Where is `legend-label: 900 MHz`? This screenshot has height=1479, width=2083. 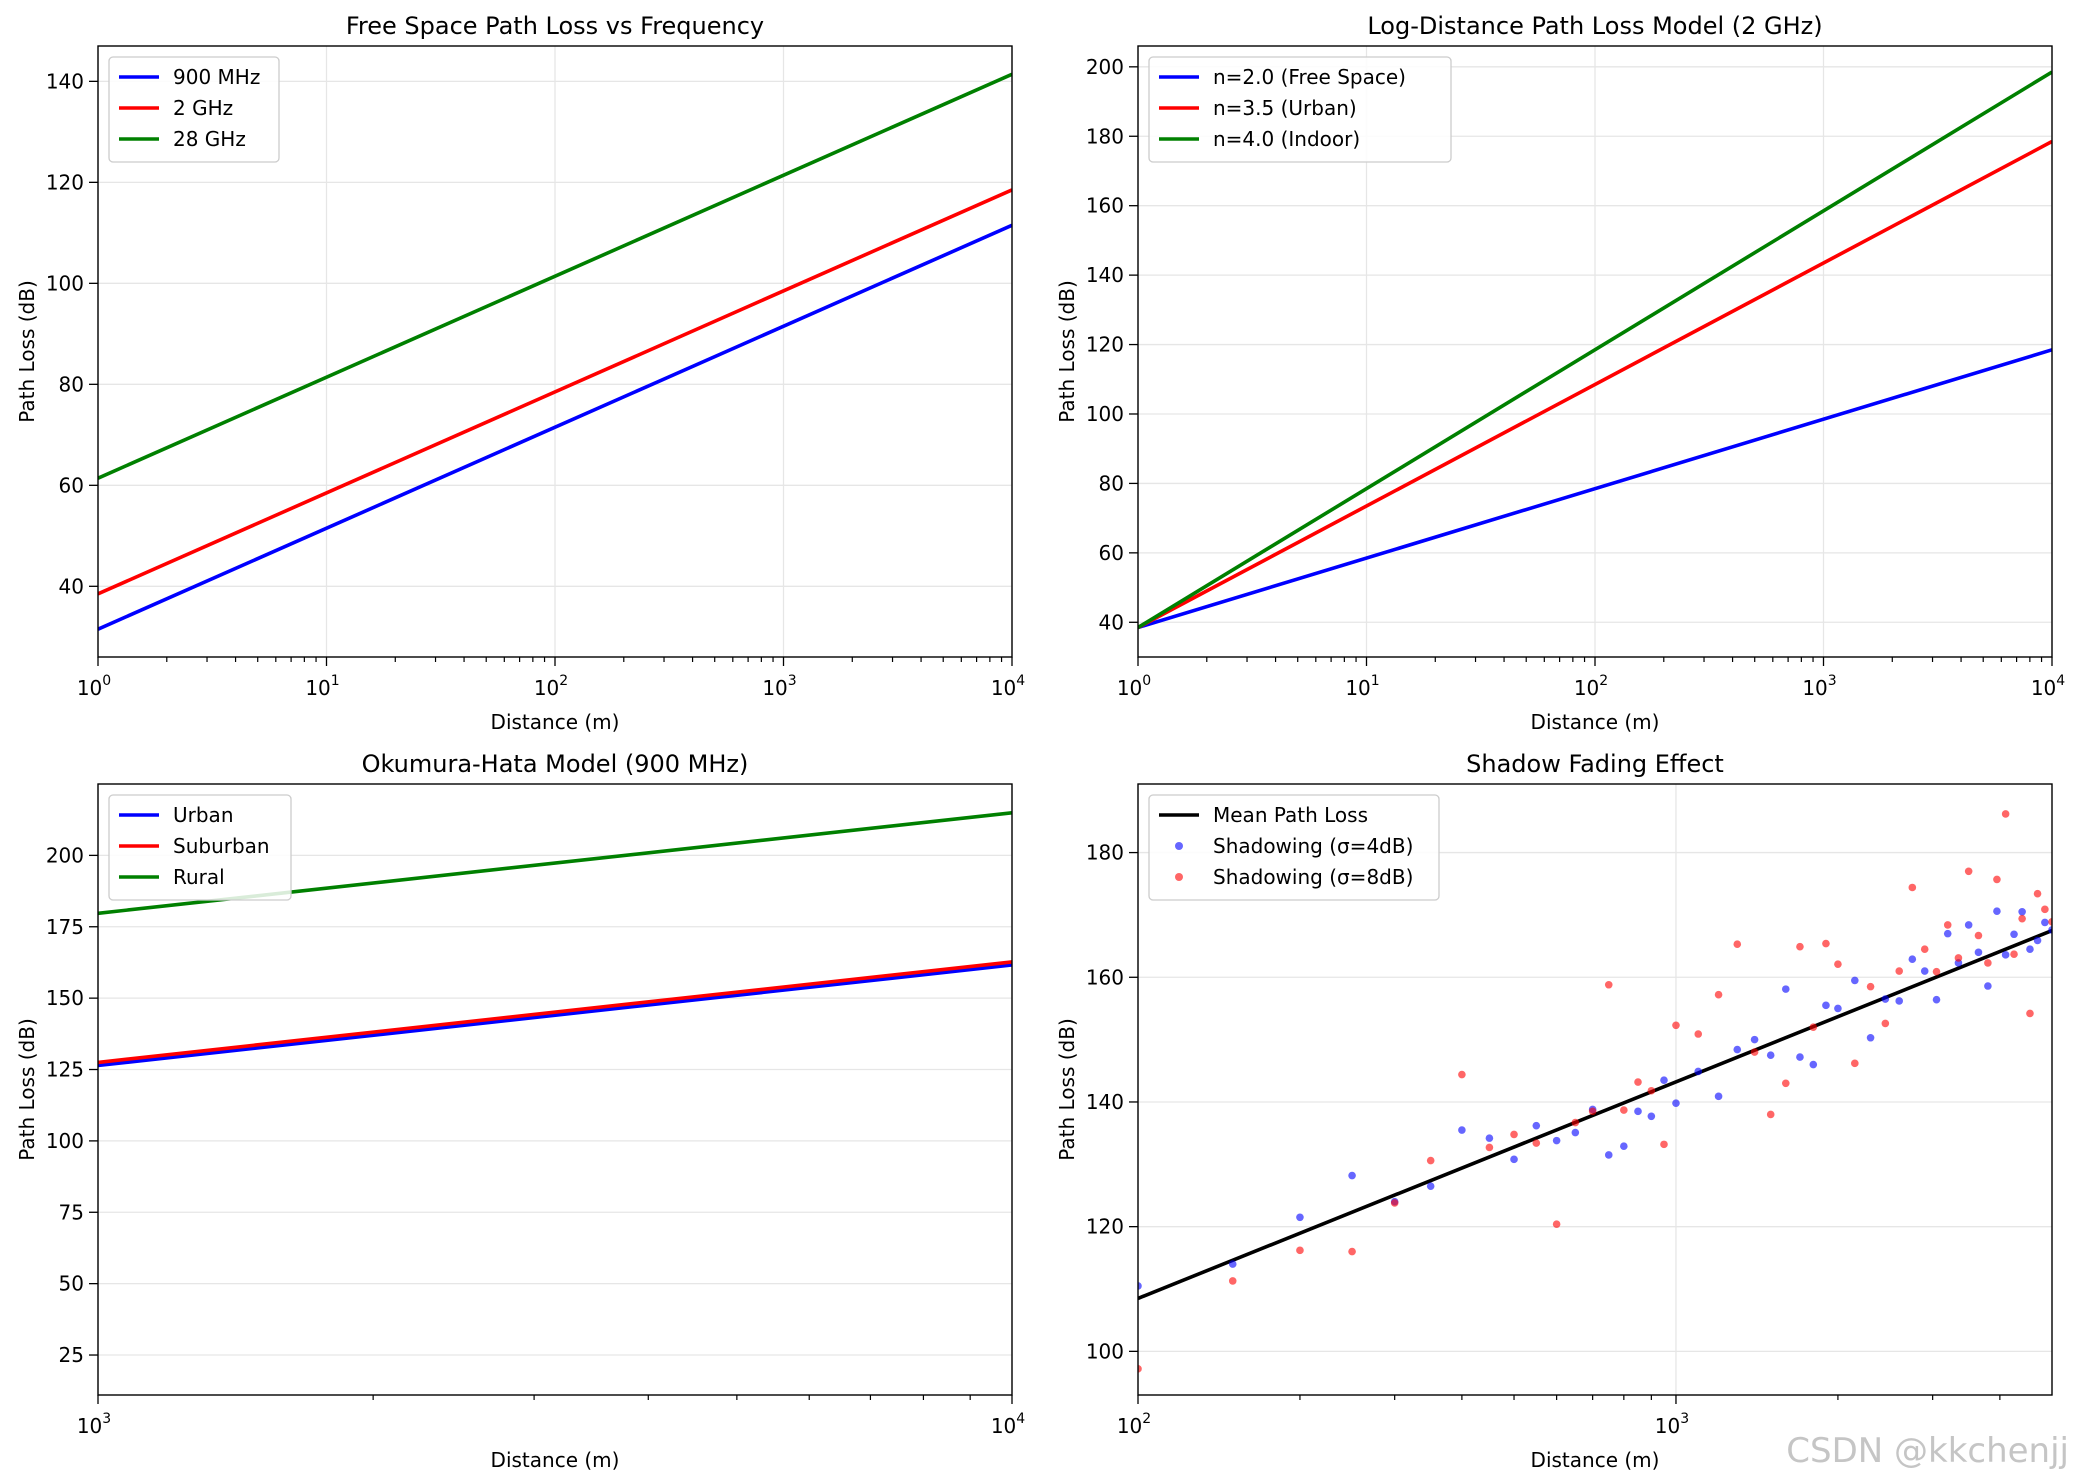 legend-label: 900 MHz is located at coordinates (216, 77).